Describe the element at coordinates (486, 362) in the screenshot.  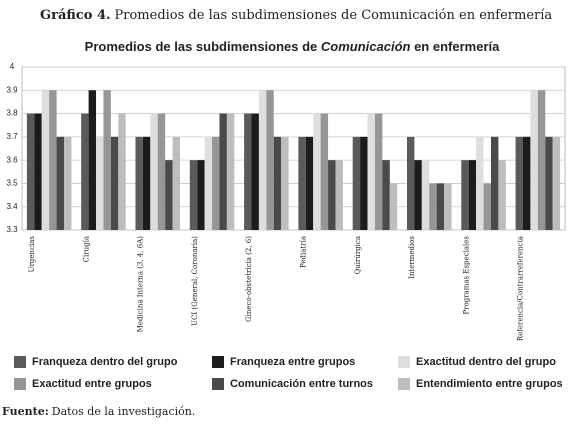
I see `legend-label: Exactitud dentro del grupo` at that location.